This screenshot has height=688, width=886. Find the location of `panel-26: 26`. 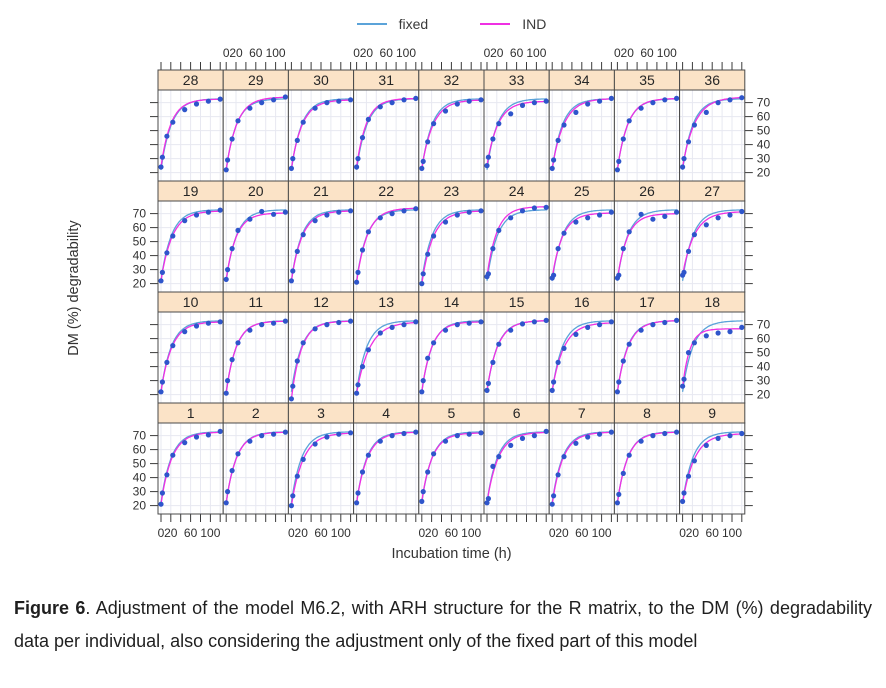

panel-26: 26 is located at coordinates (647, 236).